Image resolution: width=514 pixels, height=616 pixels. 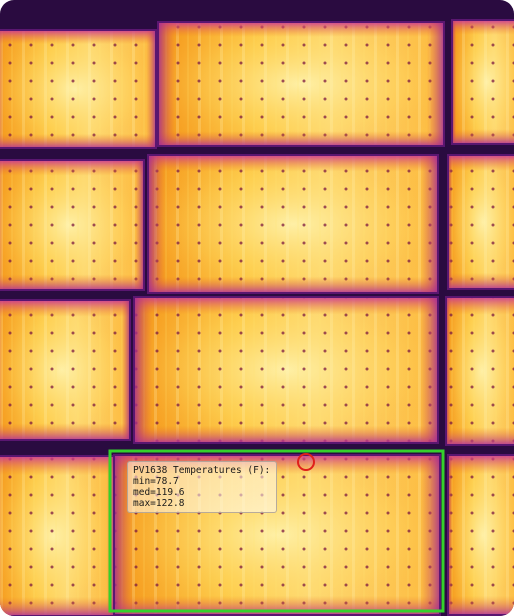 I want to click on panel-r1-c1, so click(x=78, y=89).